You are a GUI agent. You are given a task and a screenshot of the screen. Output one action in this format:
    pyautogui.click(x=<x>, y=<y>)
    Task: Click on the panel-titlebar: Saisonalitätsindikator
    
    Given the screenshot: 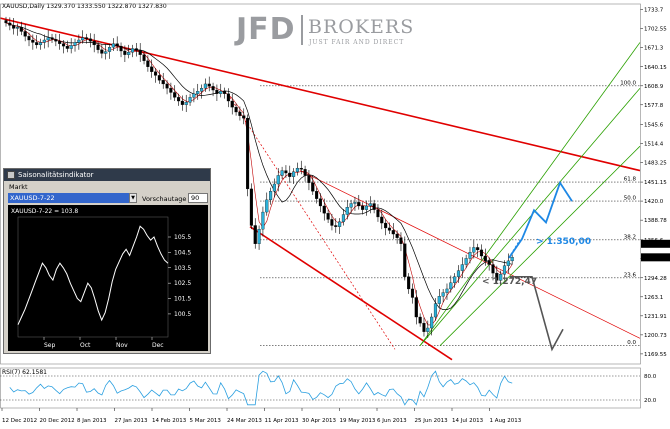 What is the action you would take?
    pyautogui.click(x=107, y=175)
    